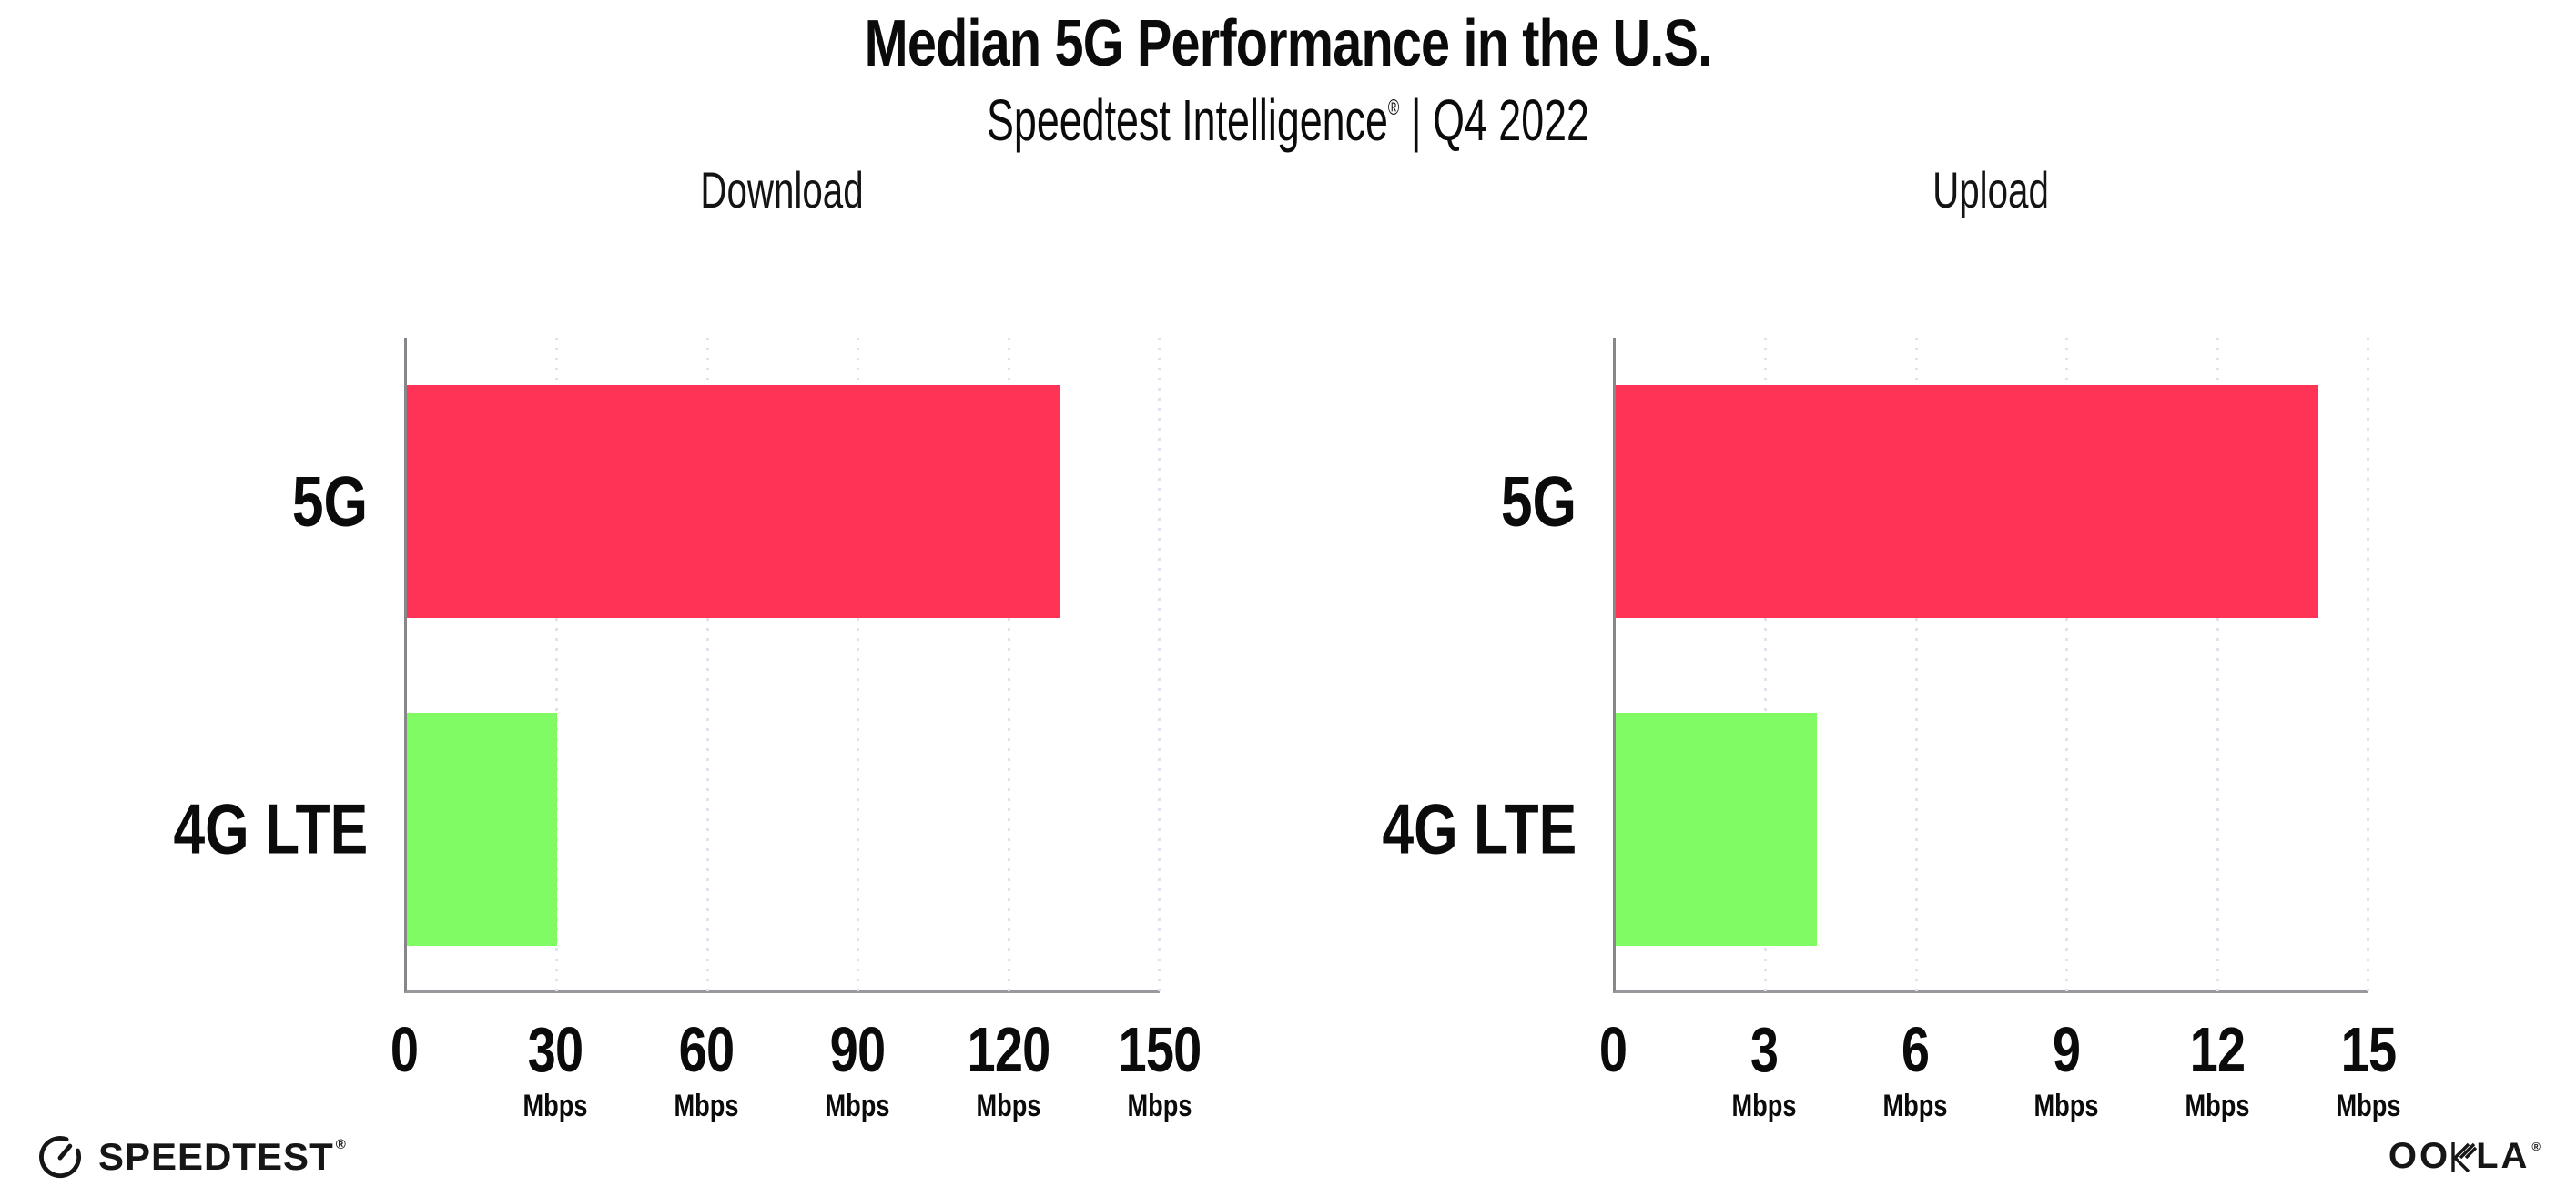 The height and width of the screenshot is (1197, 2576). I want to click on x-tick-value: 9, so click(2066, 1049).